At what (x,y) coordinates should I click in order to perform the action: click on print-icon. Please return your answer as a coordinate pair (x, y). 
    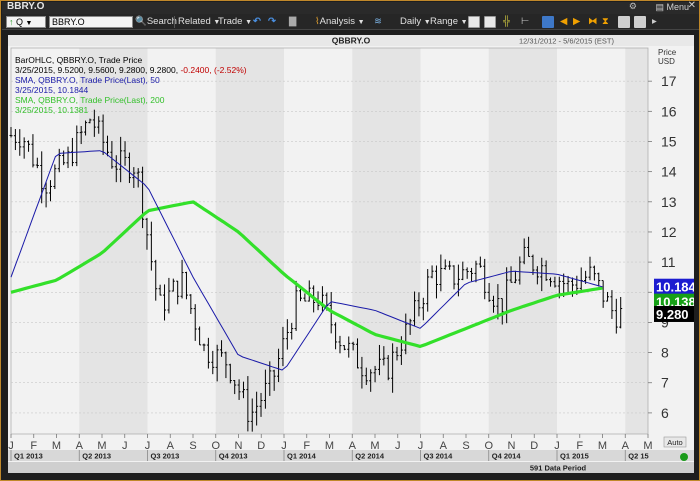
    Looking at the image, I should click on (624, 22).